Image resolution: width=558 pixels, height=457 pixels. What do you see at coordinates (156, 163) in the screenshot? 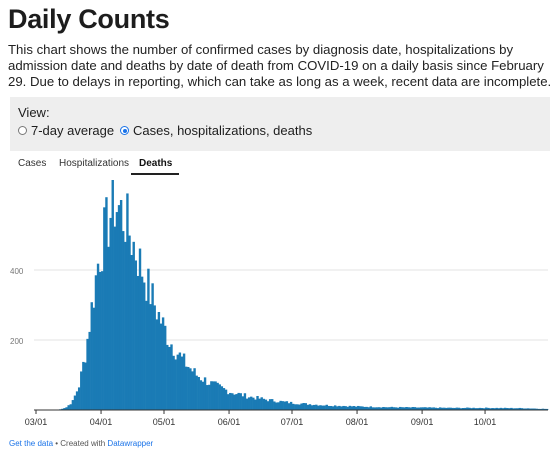
I see `tab-deaths: Deaths` at bounding box center [156, 163].